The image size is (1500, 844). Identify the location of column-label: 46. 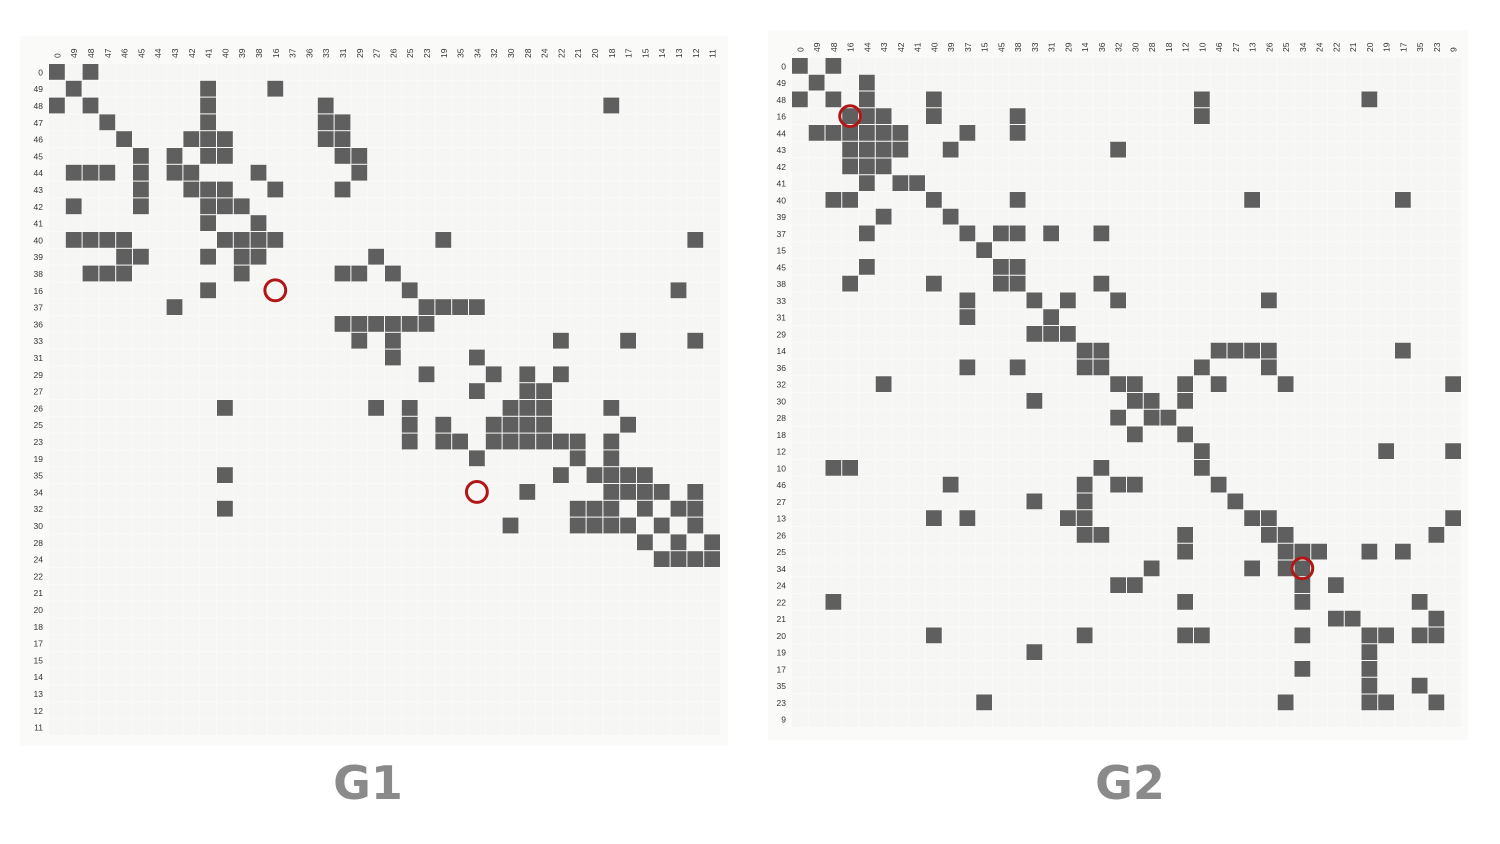
(1219, 47).